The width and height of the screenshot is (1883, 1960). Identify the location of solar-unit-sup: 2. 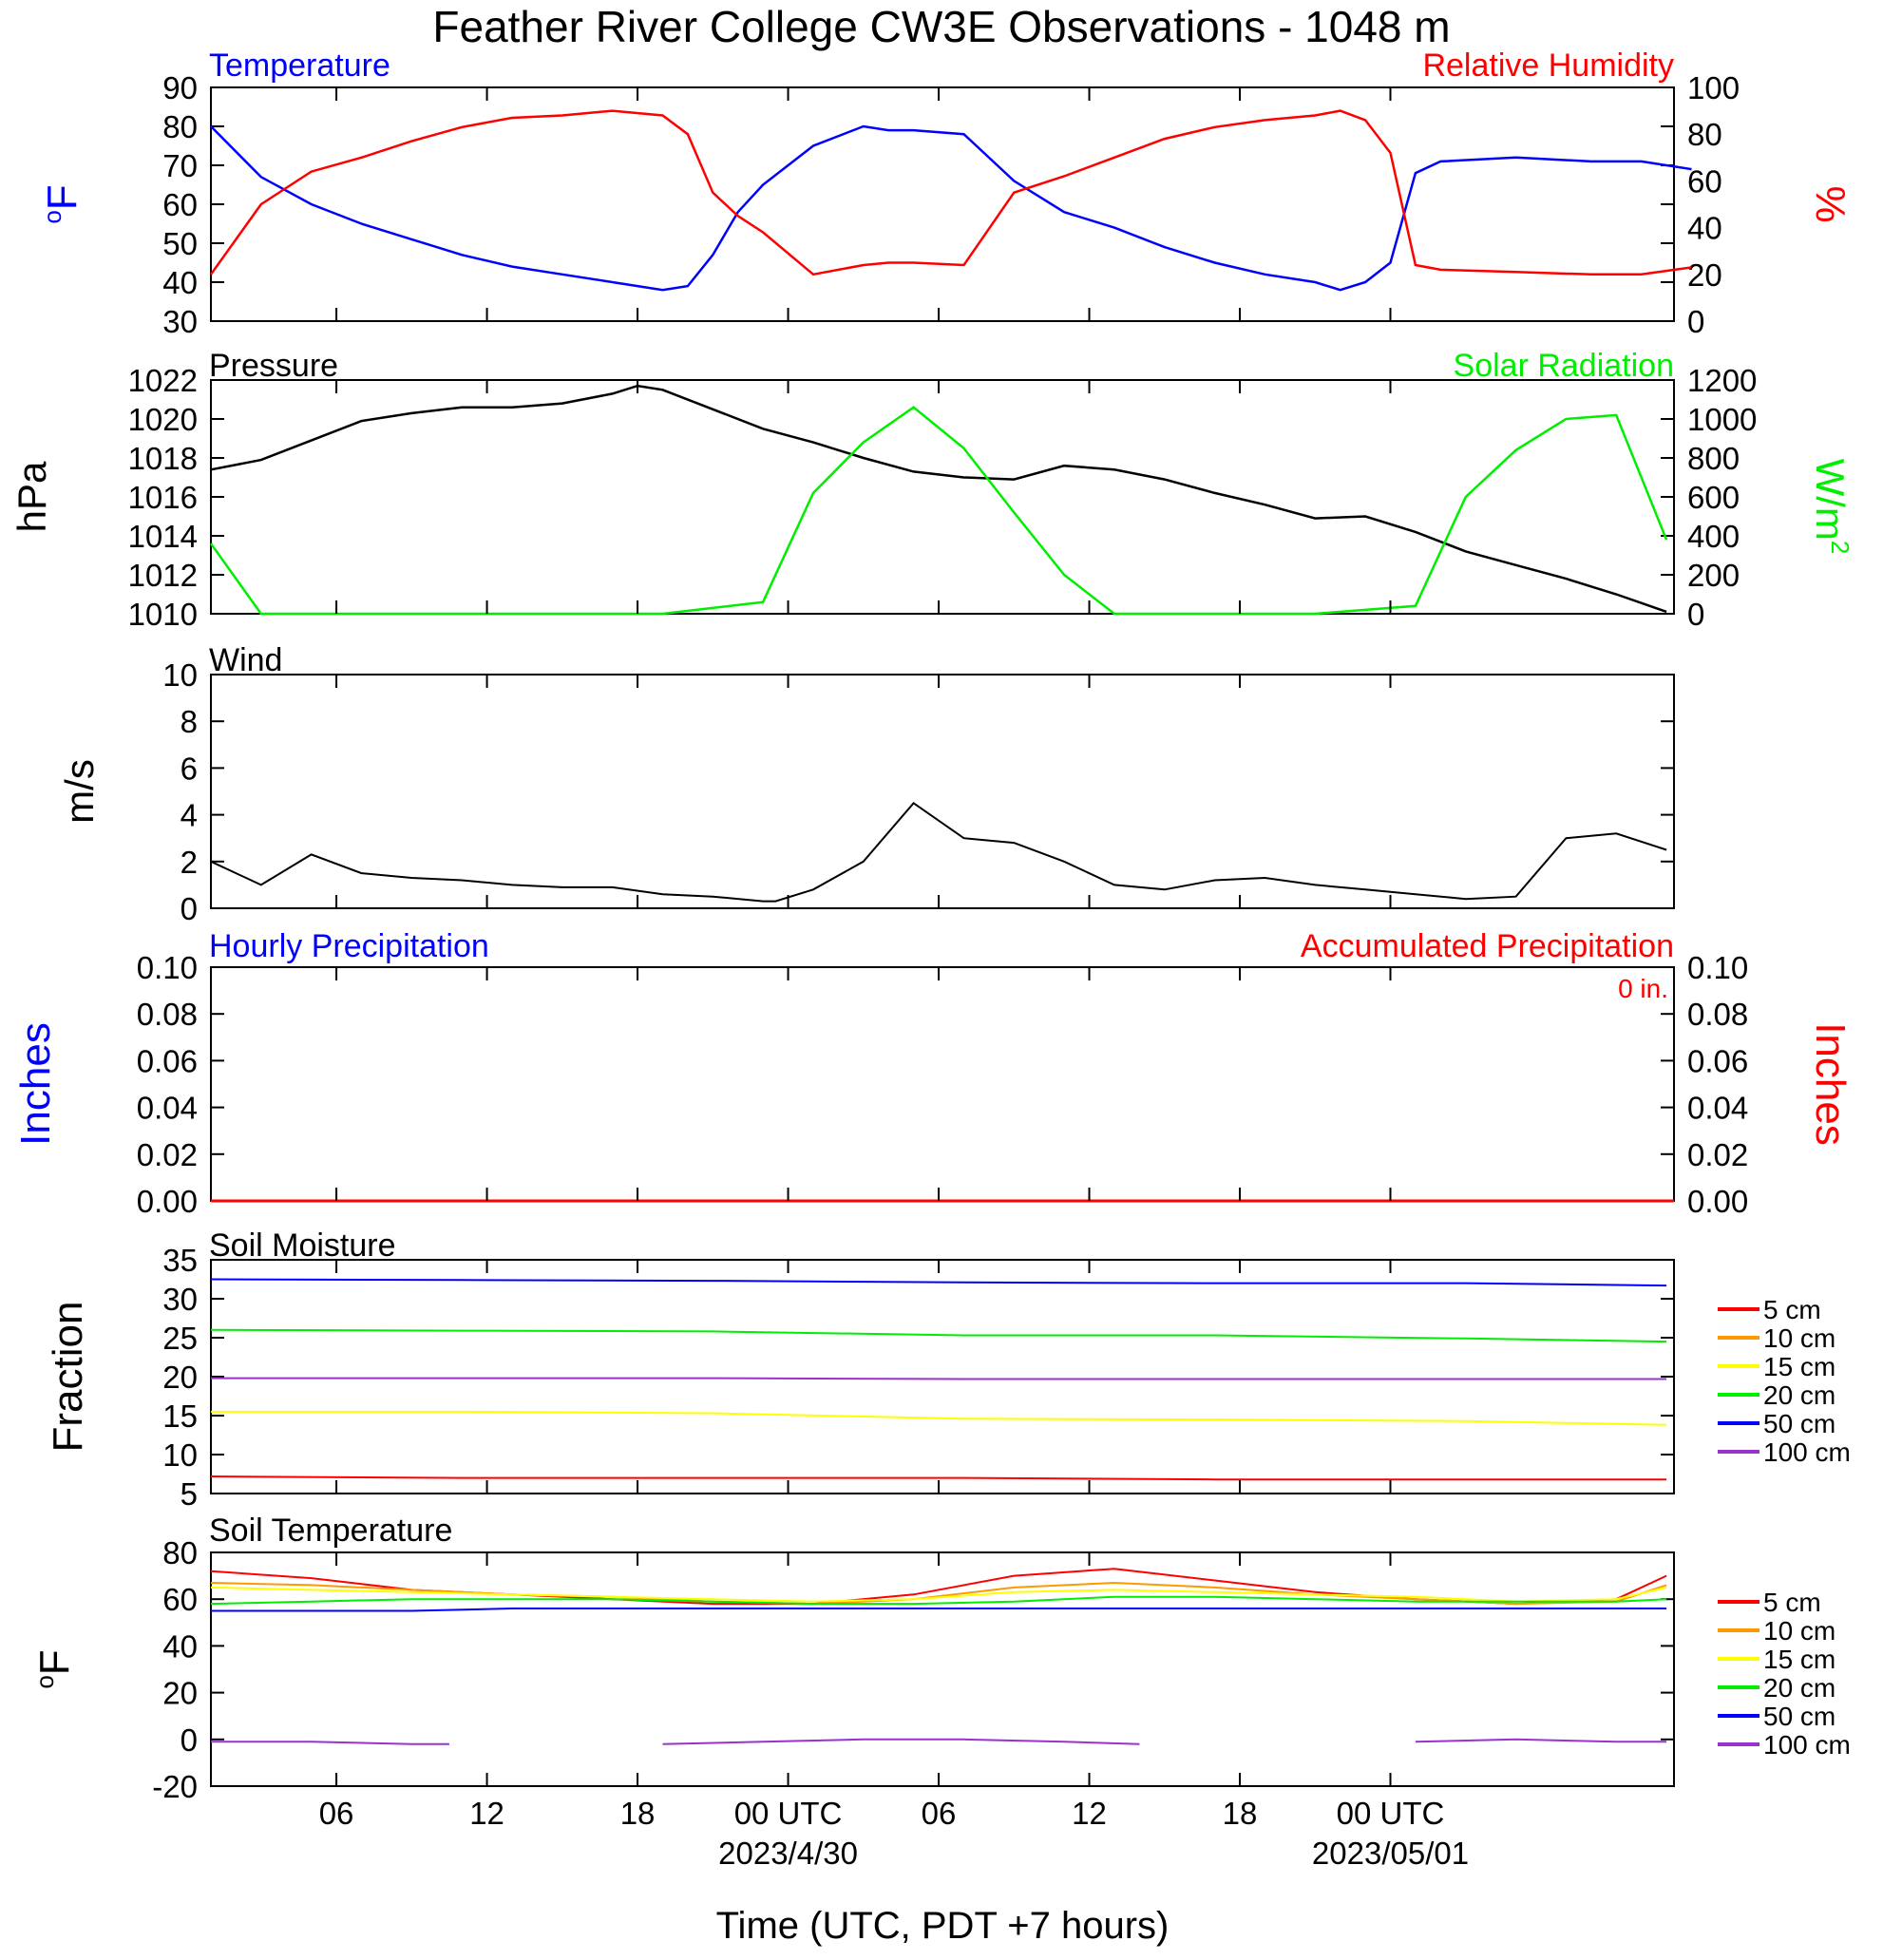
(1840, 547).